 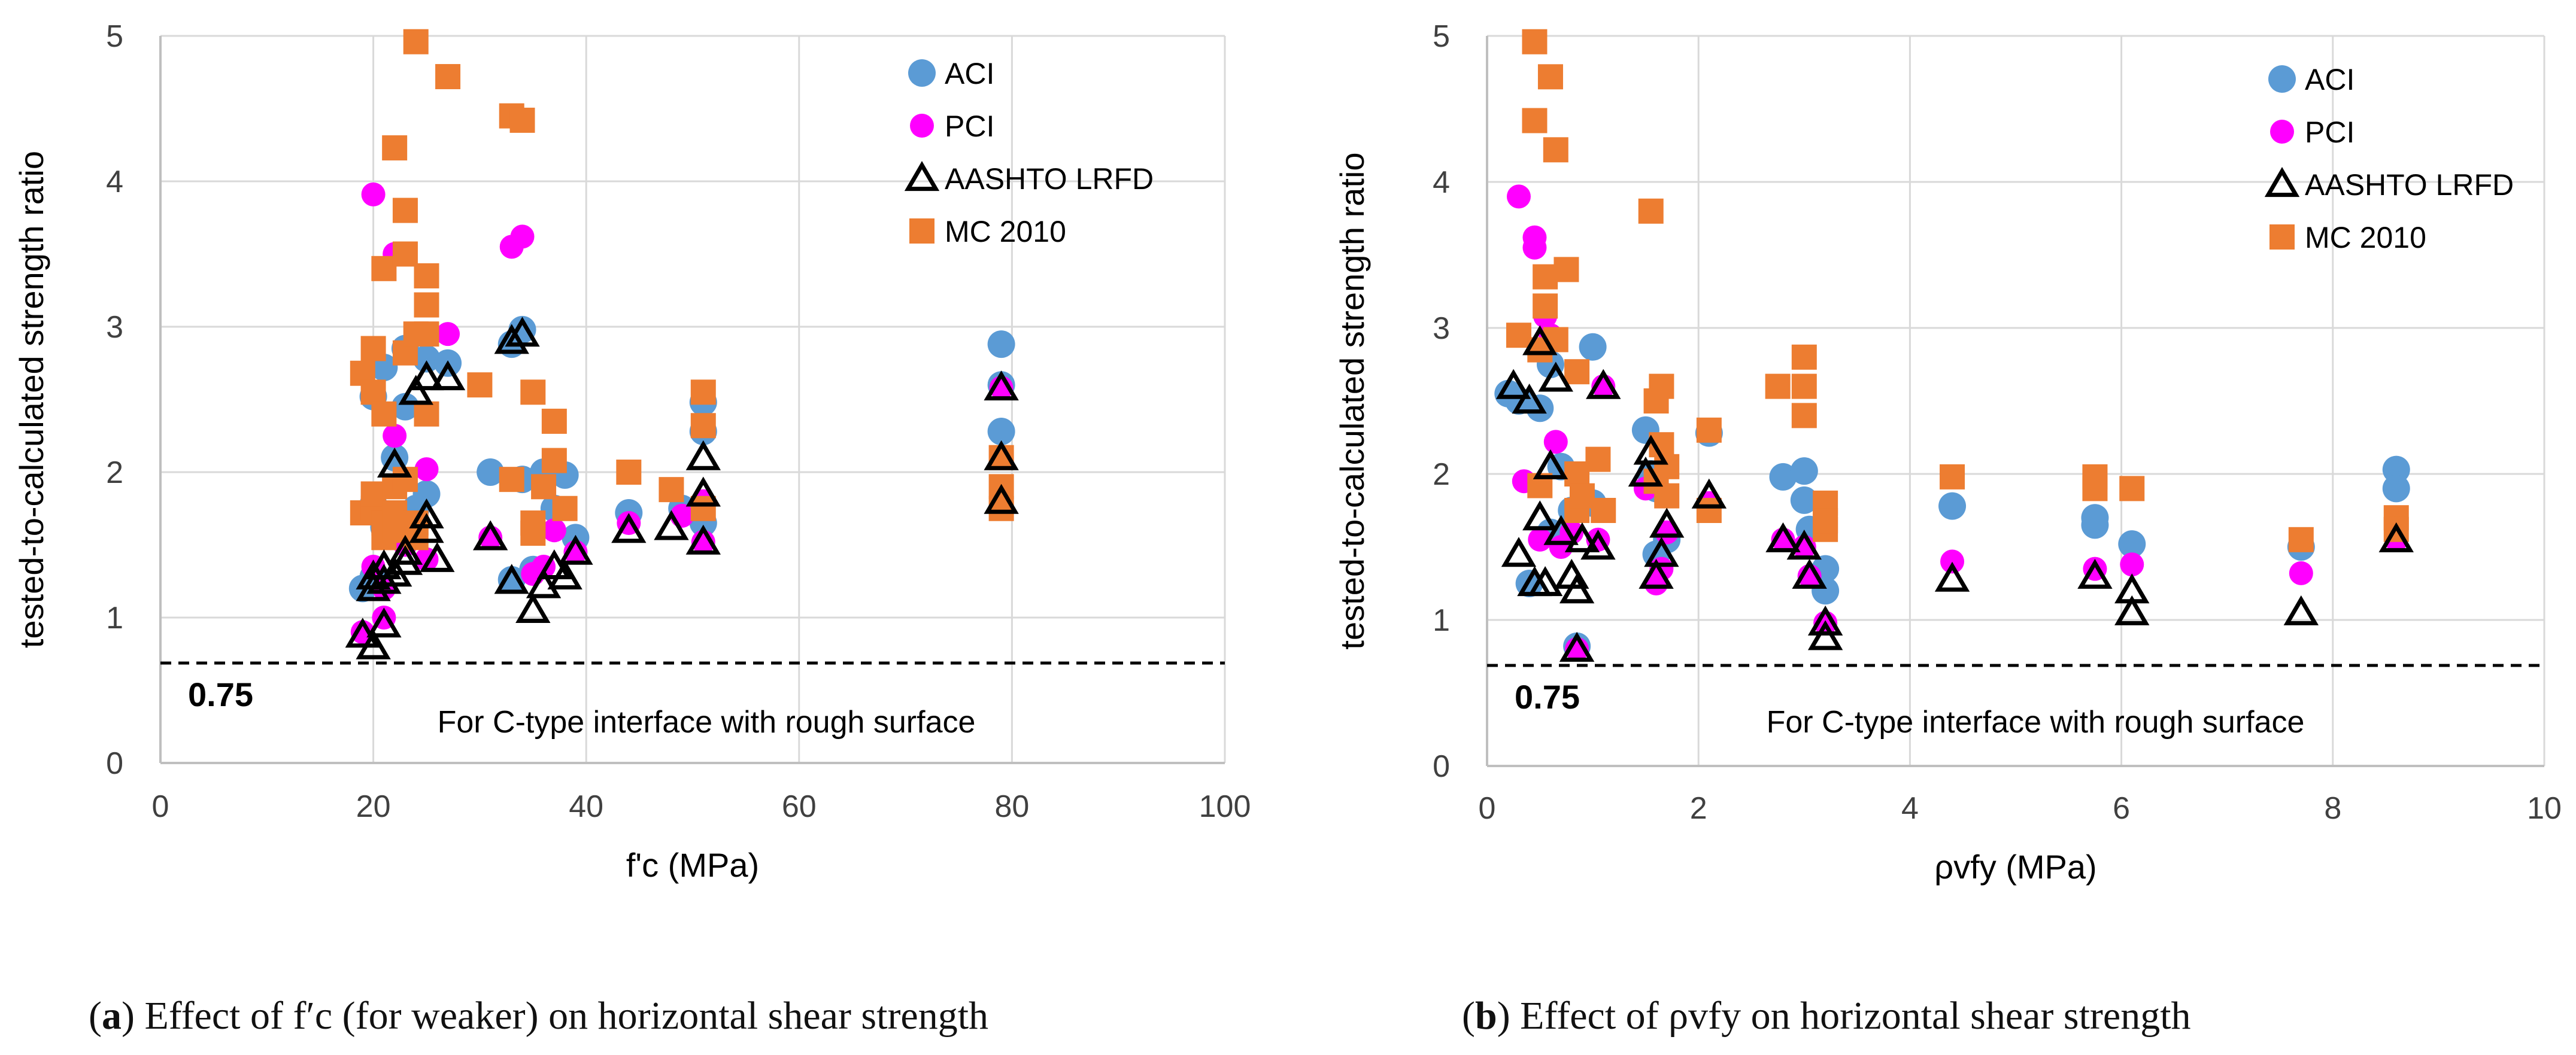 I want to click on x-tick-label: 6, so click(x=2121, y=808).